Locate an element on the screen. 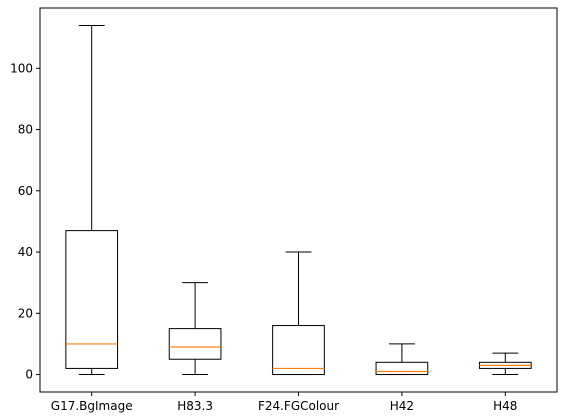 The image size is (564, 416). y-tick-label: 60 is located at coordinates (25, 191).